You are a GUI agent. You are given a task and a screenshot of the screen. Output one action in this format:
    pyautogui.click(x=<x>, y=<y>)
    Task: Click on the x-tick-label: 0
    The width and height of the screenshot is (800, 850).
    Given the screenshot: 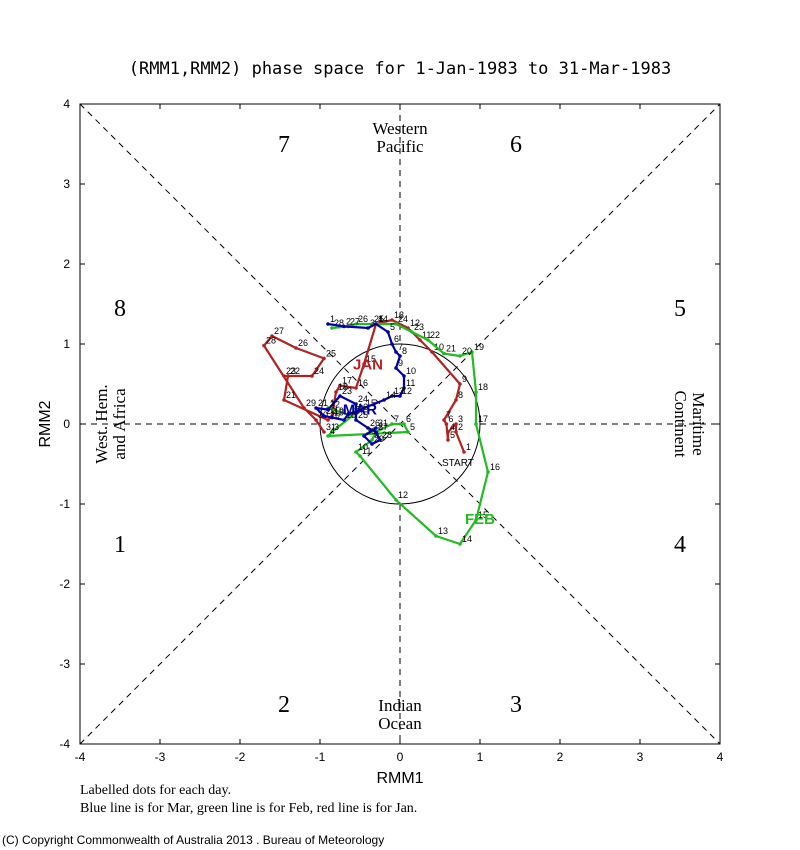 What is the action you would take?
    pyautogui.click(x=400, y=757)
    